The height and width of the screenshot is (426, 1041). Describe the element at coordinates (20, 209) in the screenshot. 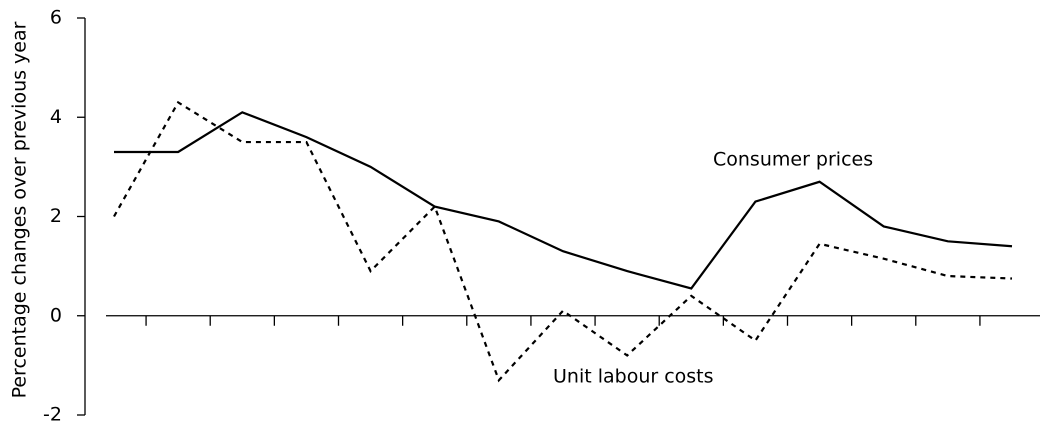

I see `y-axis-label: Percentage changes over previous year` at that location.